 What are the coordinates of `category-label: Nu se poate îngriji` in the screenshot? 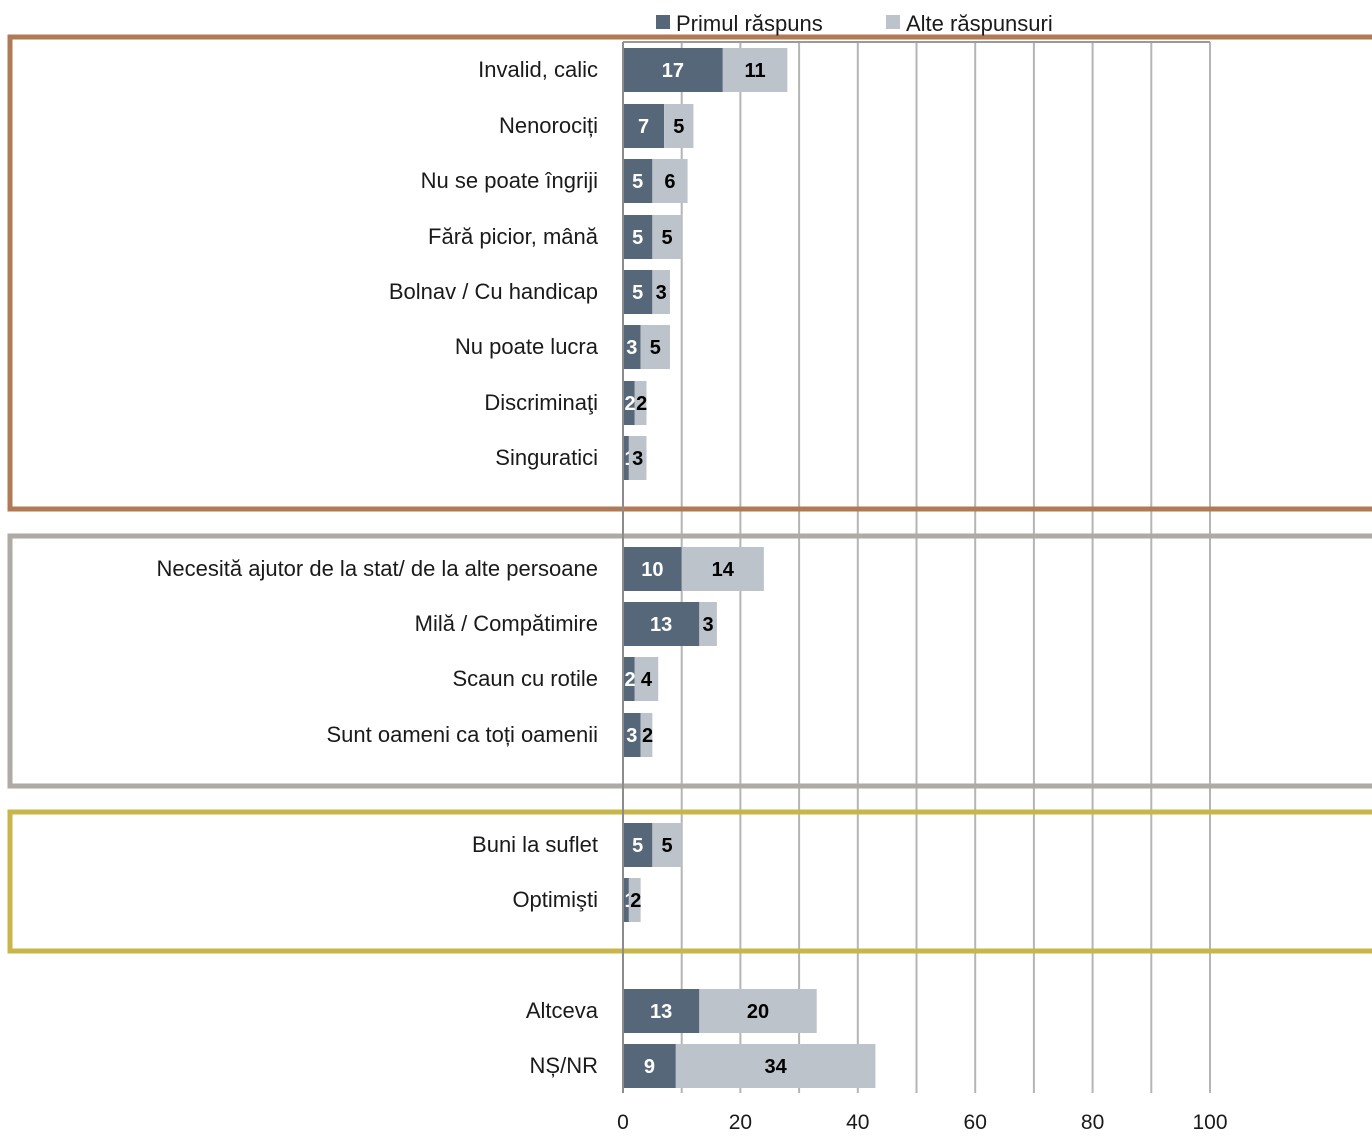 It's located at (509, 180).